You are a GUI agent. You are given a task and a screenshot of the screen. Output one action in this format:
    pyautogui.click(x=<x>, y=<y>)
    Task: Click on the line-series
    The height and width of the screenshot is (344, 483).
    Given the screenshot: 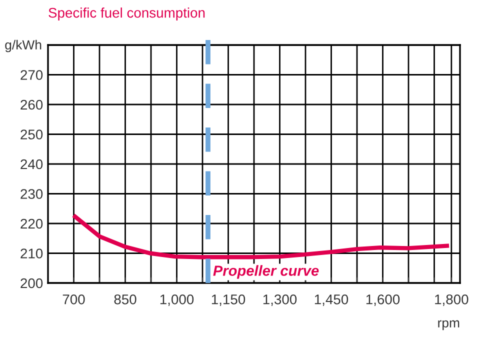 What is the action you would take?
    pyautogui.click(x=261, y=237)
    